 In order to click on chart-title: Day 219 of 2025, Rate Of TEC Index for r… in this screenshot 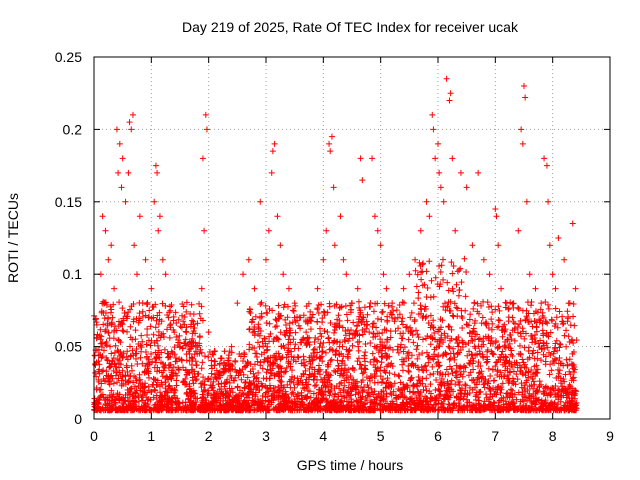, I will do `click(350, 27)`.